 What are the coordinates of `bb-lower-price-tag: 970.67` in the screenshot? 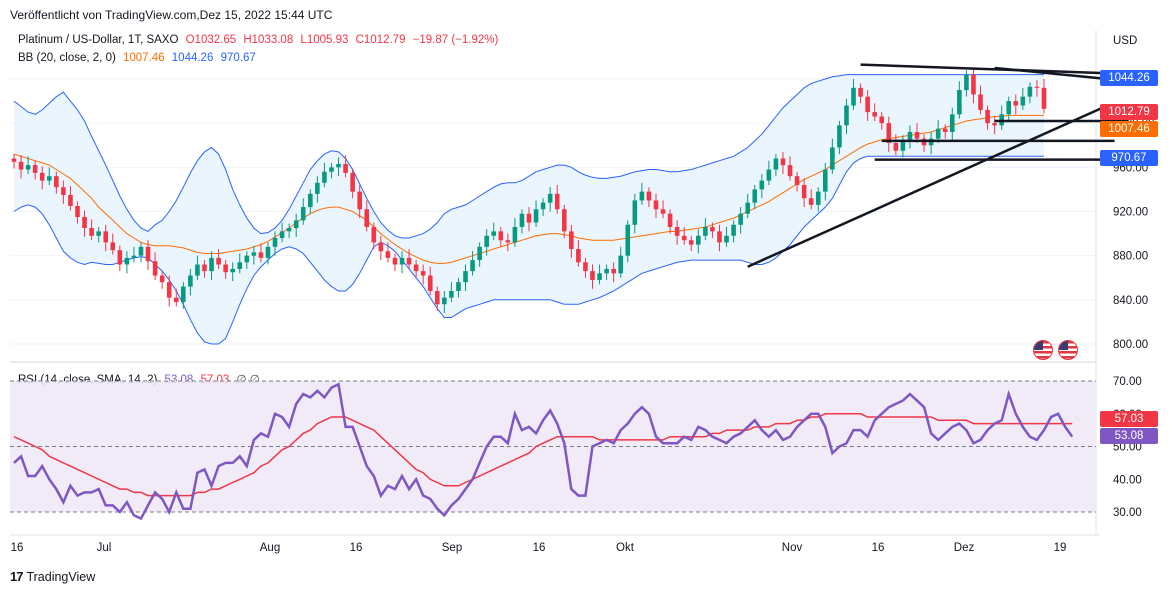 It's located at (1129, 158).